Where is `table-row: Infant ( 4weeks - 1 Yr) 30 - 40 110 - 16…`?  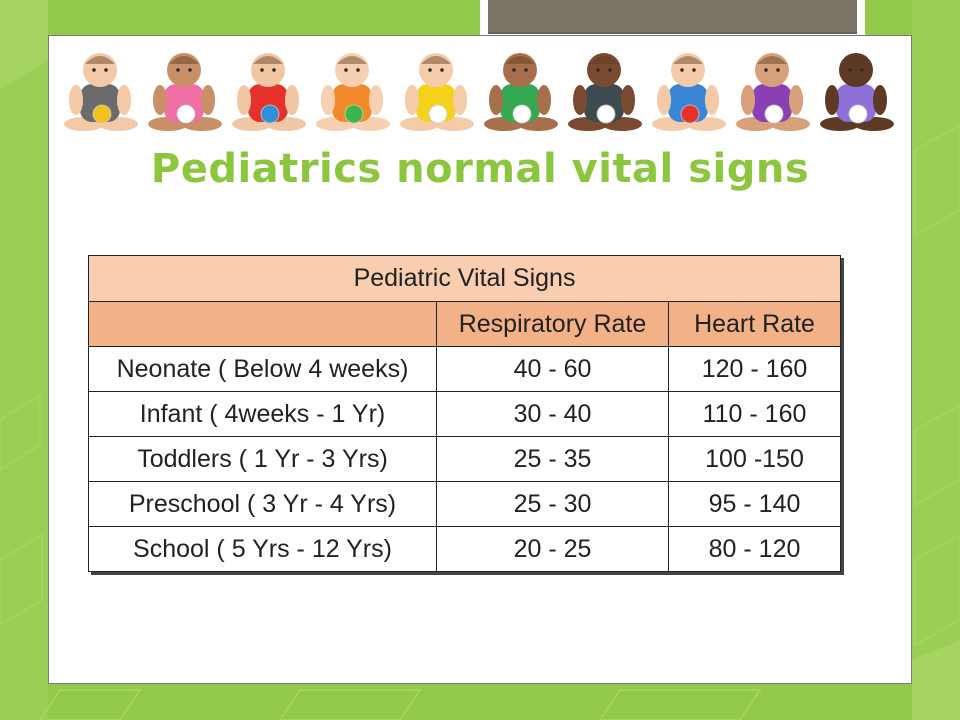 table-row: Infant ( 4weeks - 1 Yr) 30 - 40 110 - 16… is located at coordinates (465, 414).